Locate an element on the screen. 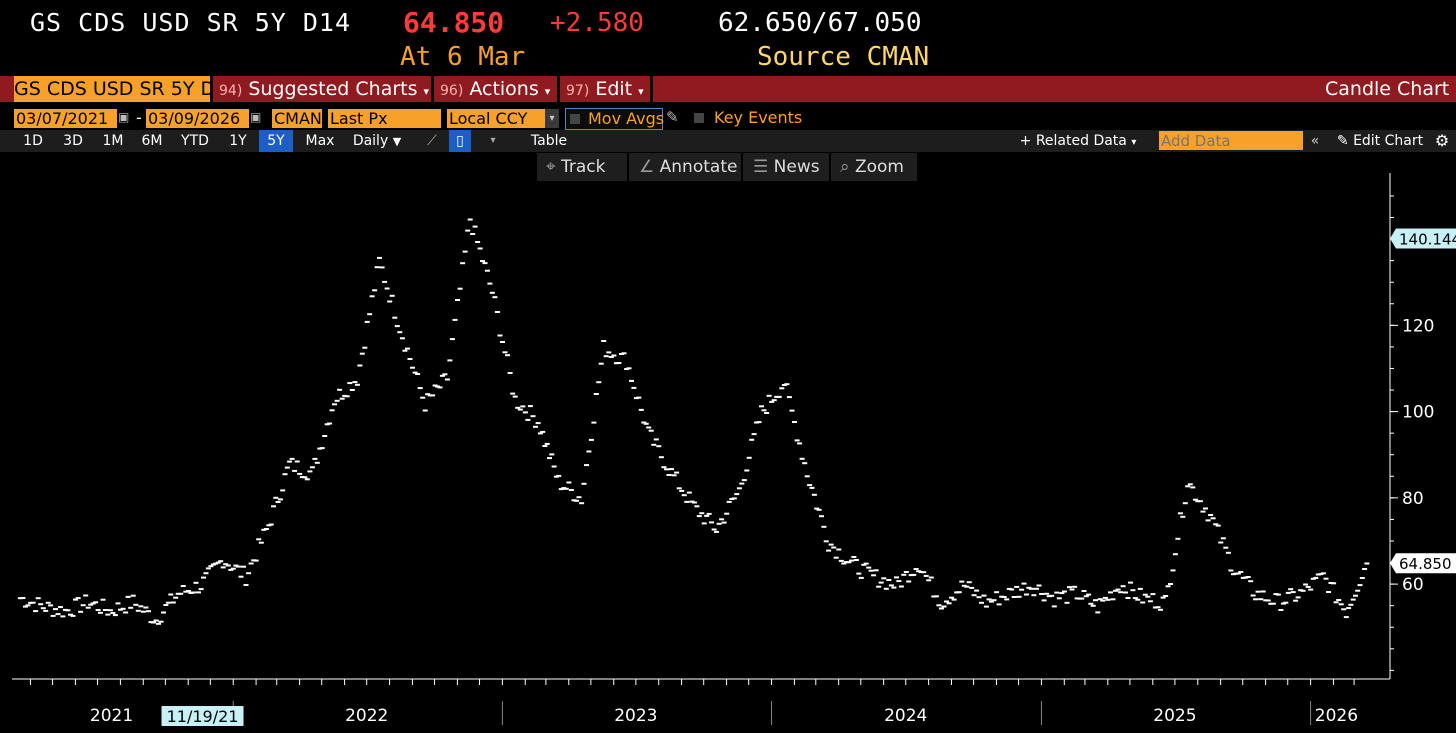 This screenshot has width=1456, height=733. annotate-tool: ∠ Annotate is located at coordinates (688, 167).